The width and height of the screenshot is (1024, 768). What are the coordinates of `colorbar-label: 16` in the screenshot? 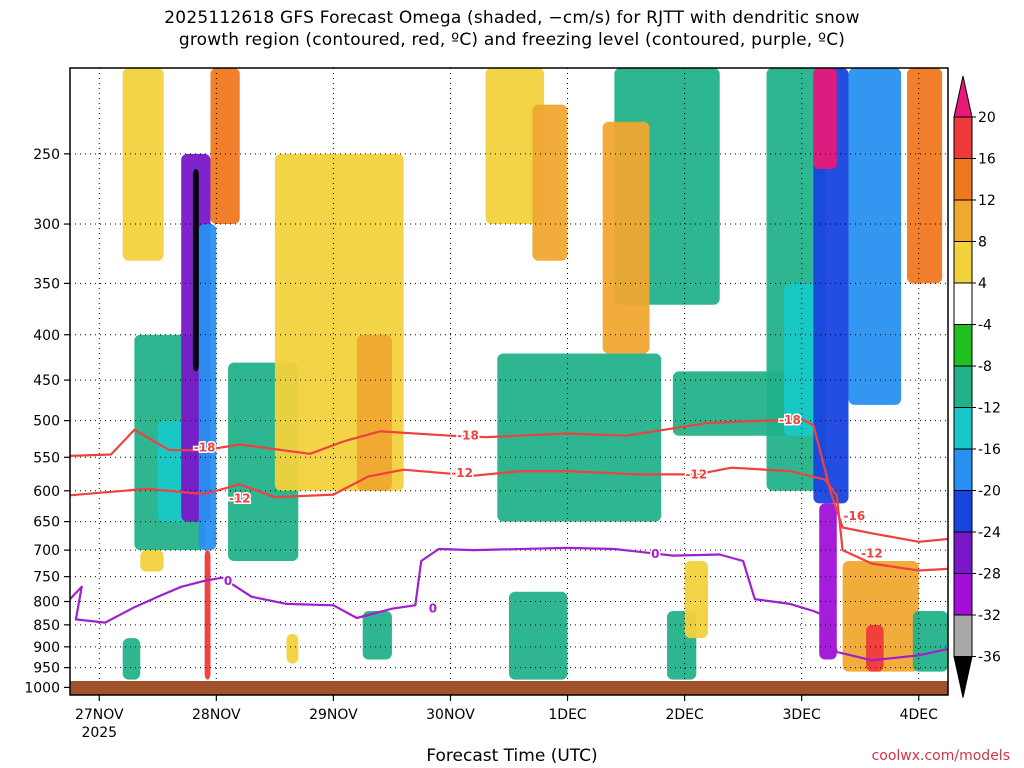 It's located at (987, 160).